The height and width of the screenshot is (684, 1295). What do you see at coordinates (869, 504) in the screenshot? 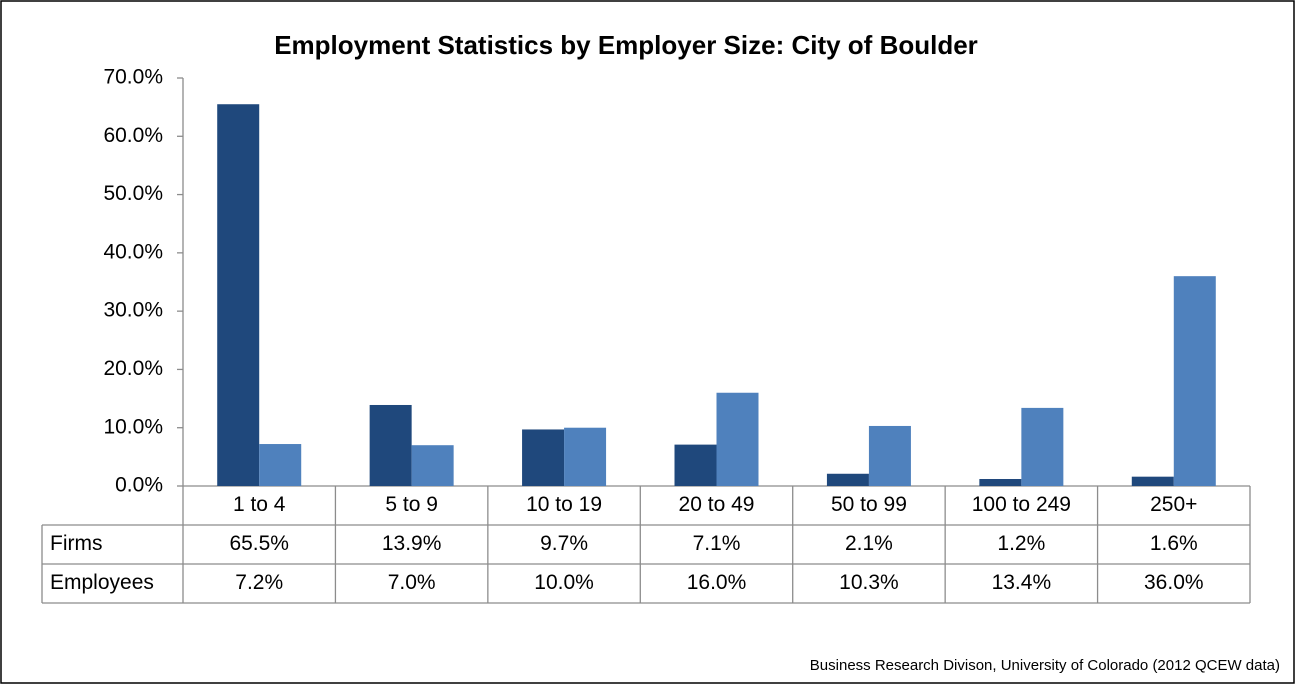
I see `x-tick-label: 50 to 99` at bounding box center [869, 504].